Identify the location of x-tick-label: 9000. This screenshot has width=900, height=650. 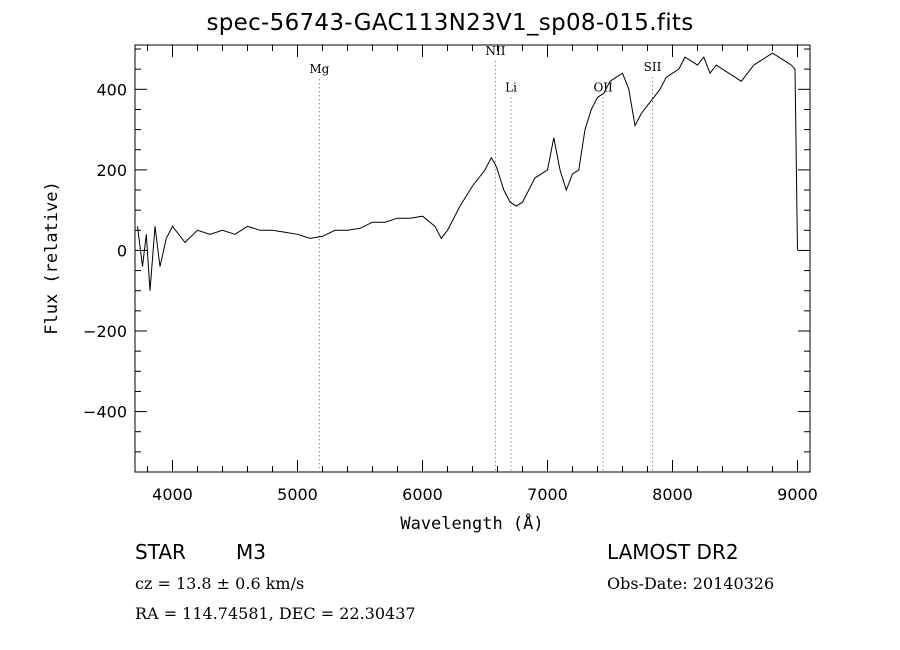
(797, 494).